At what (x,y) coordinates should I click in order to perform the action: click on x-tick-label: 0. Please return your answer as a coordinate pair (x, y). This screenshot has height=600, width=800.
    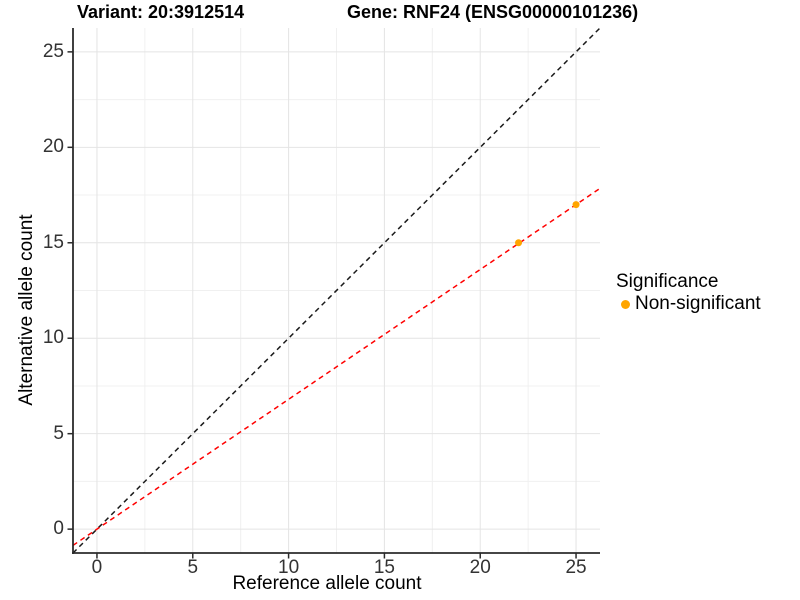
    Looking at the image, I should click on (97, 567).